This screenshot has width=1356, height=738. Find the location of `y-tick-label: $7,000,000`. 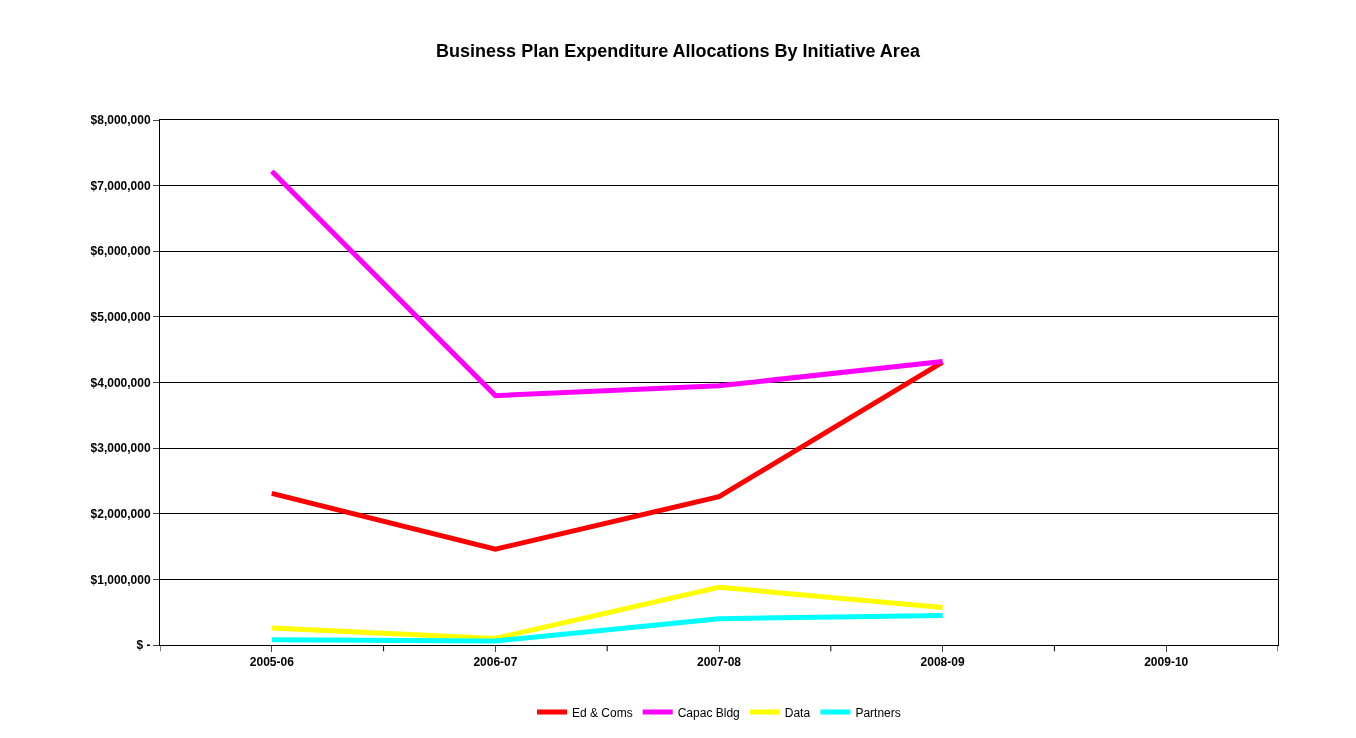

y-tick-label: $7,000,000 is located at coordinates (120, 185).